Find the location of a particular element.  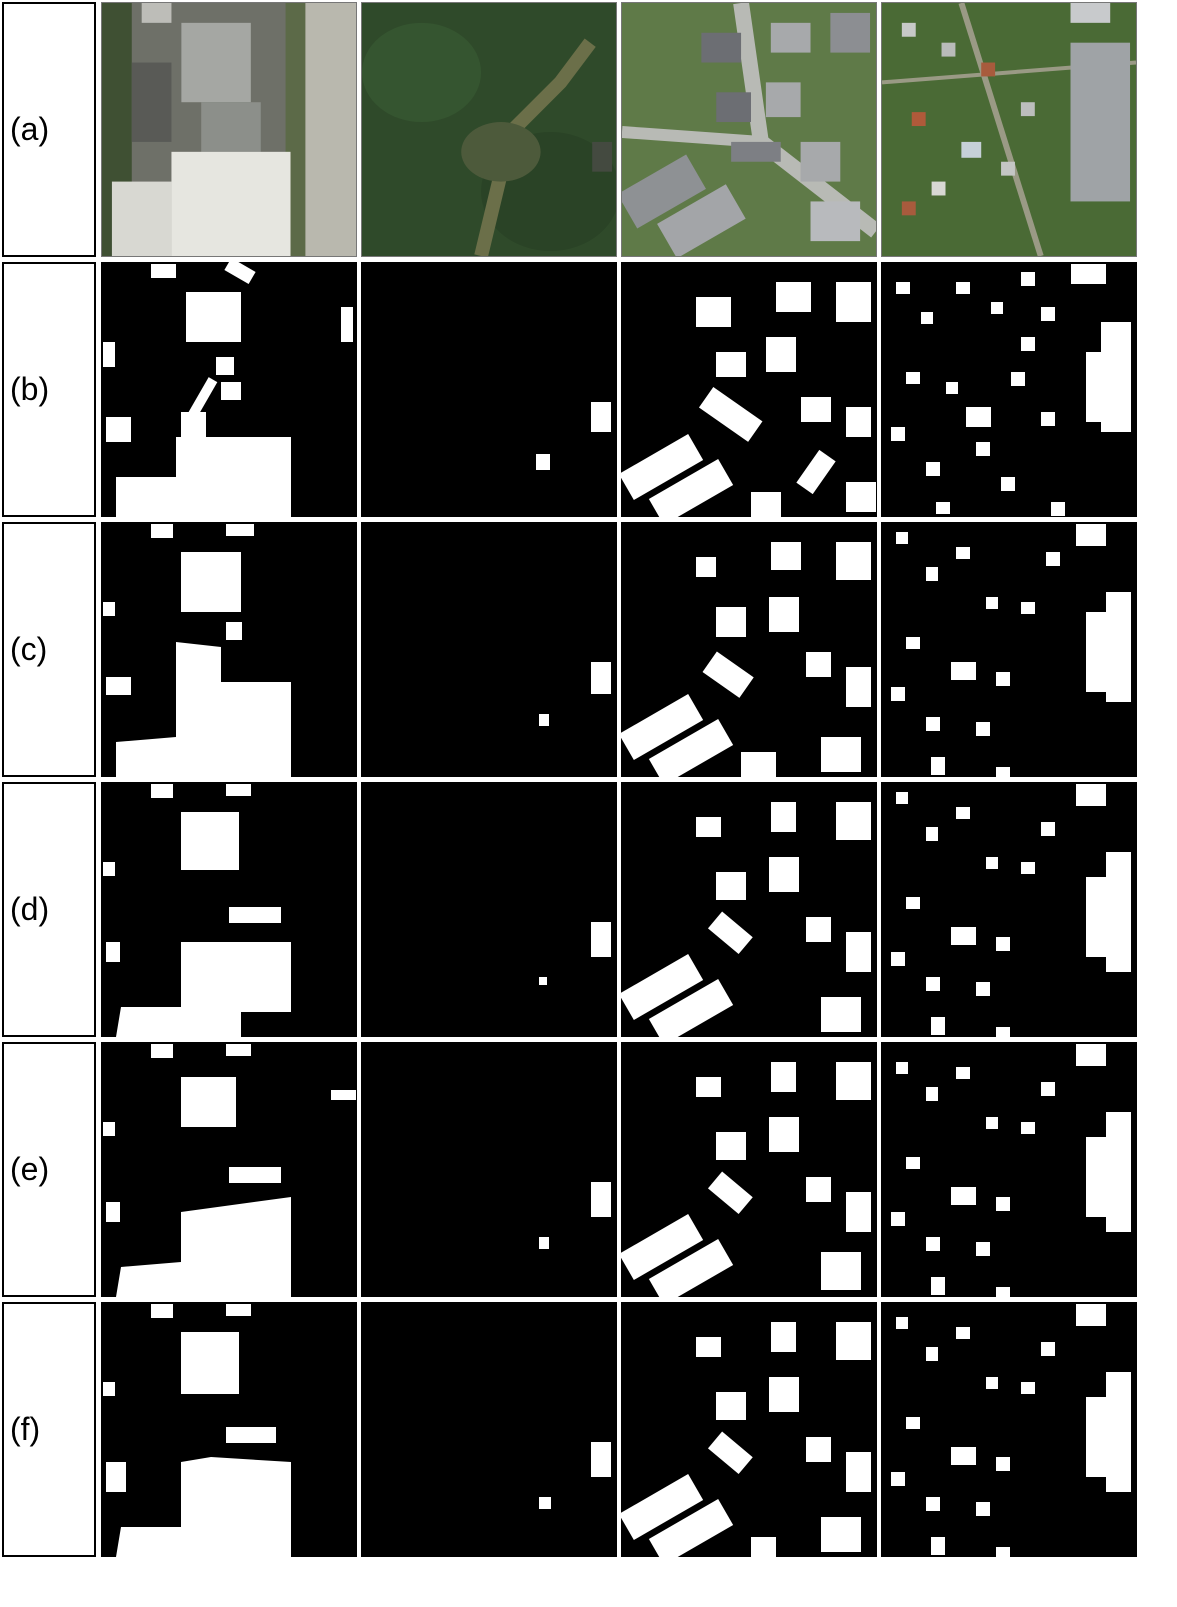

row-label-c: (c) is located at coordinates (49, 649).